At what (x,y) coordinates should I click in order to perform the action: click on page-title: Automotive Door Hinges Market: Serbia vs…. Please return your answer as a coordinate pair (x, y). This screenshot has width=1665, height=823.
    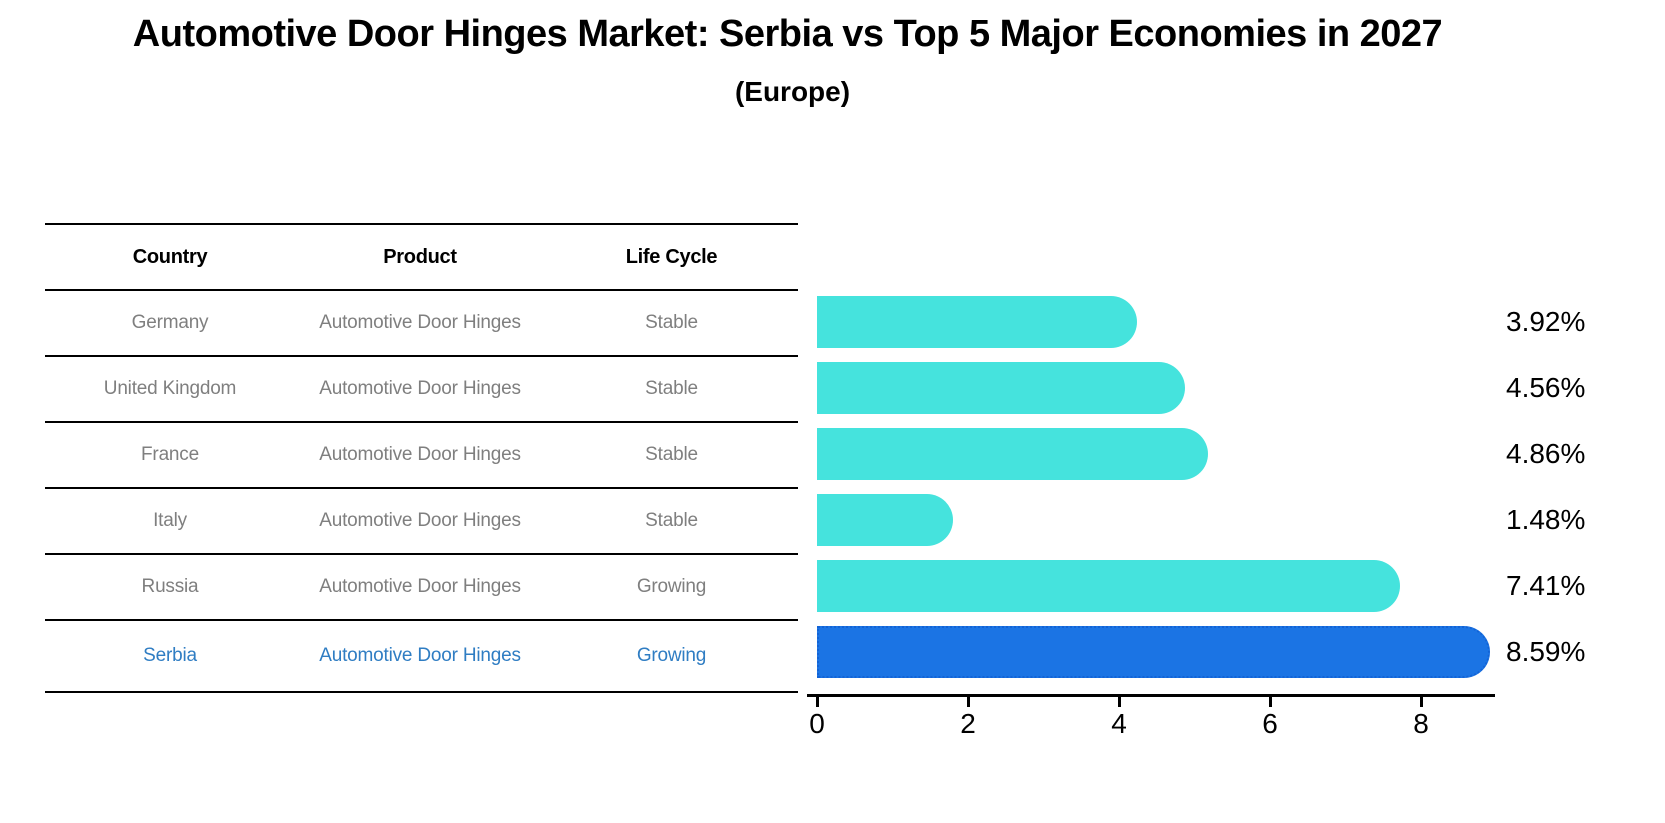
    Looking at the image, I should click on (787, 34).